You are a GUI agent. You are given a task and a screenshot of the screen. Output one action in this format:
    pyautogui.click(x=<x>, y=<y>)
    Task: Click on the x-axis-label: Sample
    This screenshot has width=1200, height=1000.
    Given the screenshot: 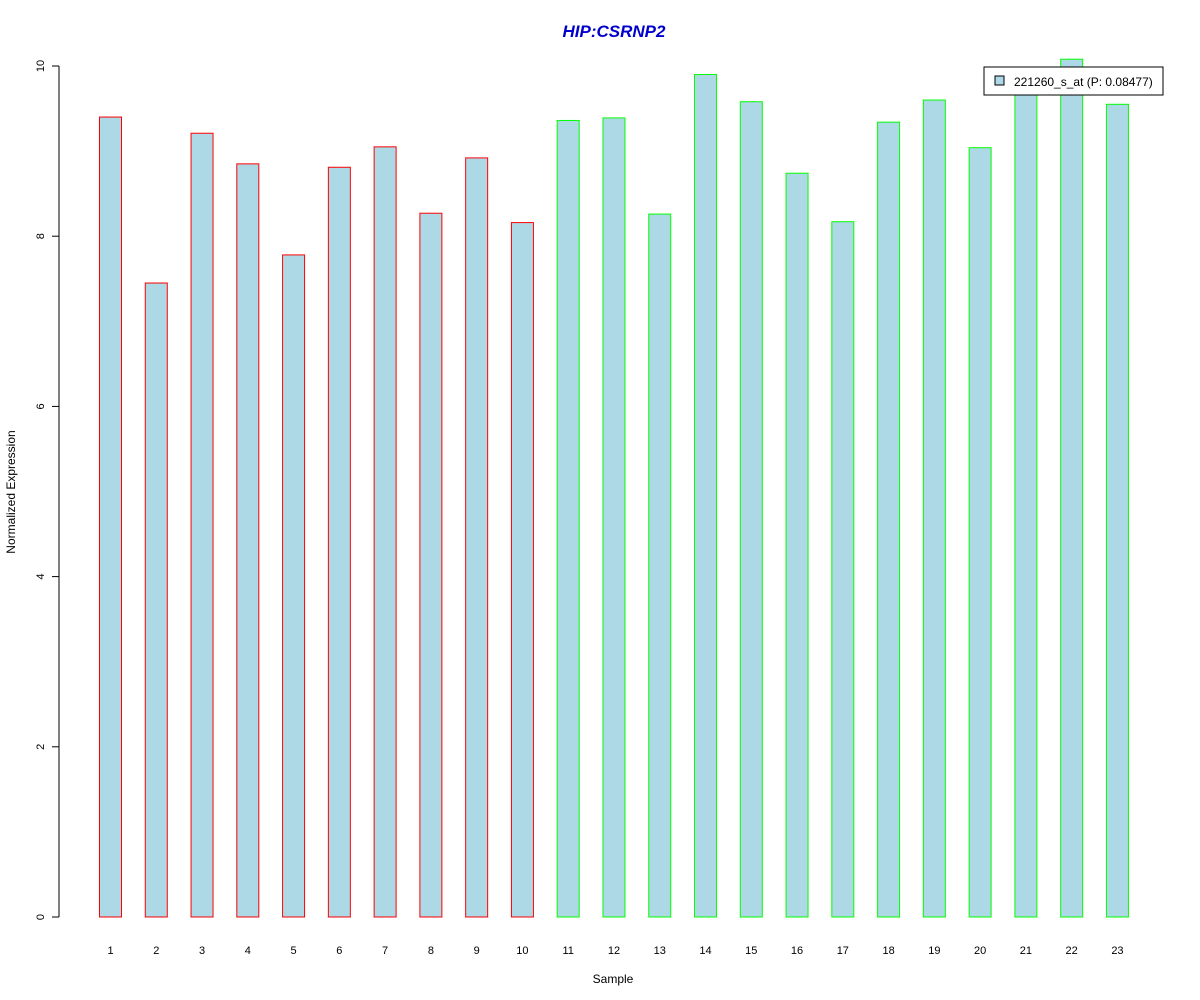 What is the action you would take?
    pyautogui.click(x=613, y=979)
    